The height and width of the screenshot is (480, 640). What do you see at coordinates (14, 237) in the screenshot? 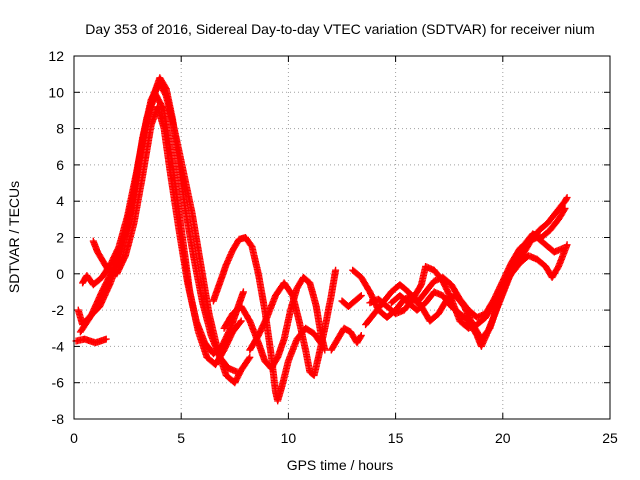
I see `y-axis-label: SDTVAR / TECUs` at bounding box center [14, 237].